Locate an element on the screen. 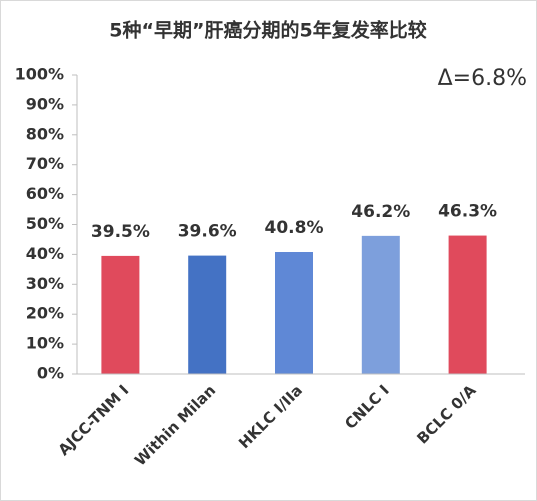 Image resolution: width=537 pixels, height=501 pixels. y-tick-label: 0% is located at coordinates (50, 373).